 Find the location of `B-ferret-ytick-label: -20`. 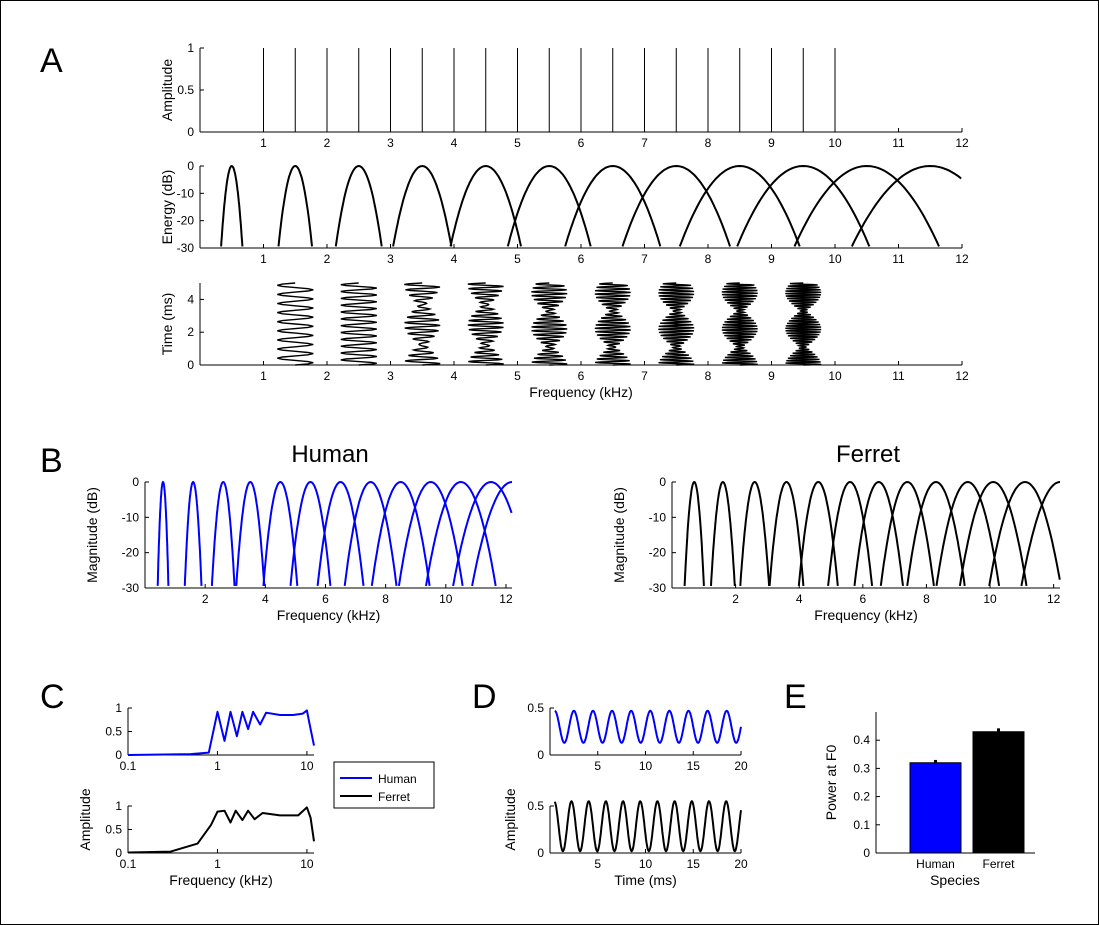

B-ferret-ytick-label: -20 is located at coordinates (658, 553).